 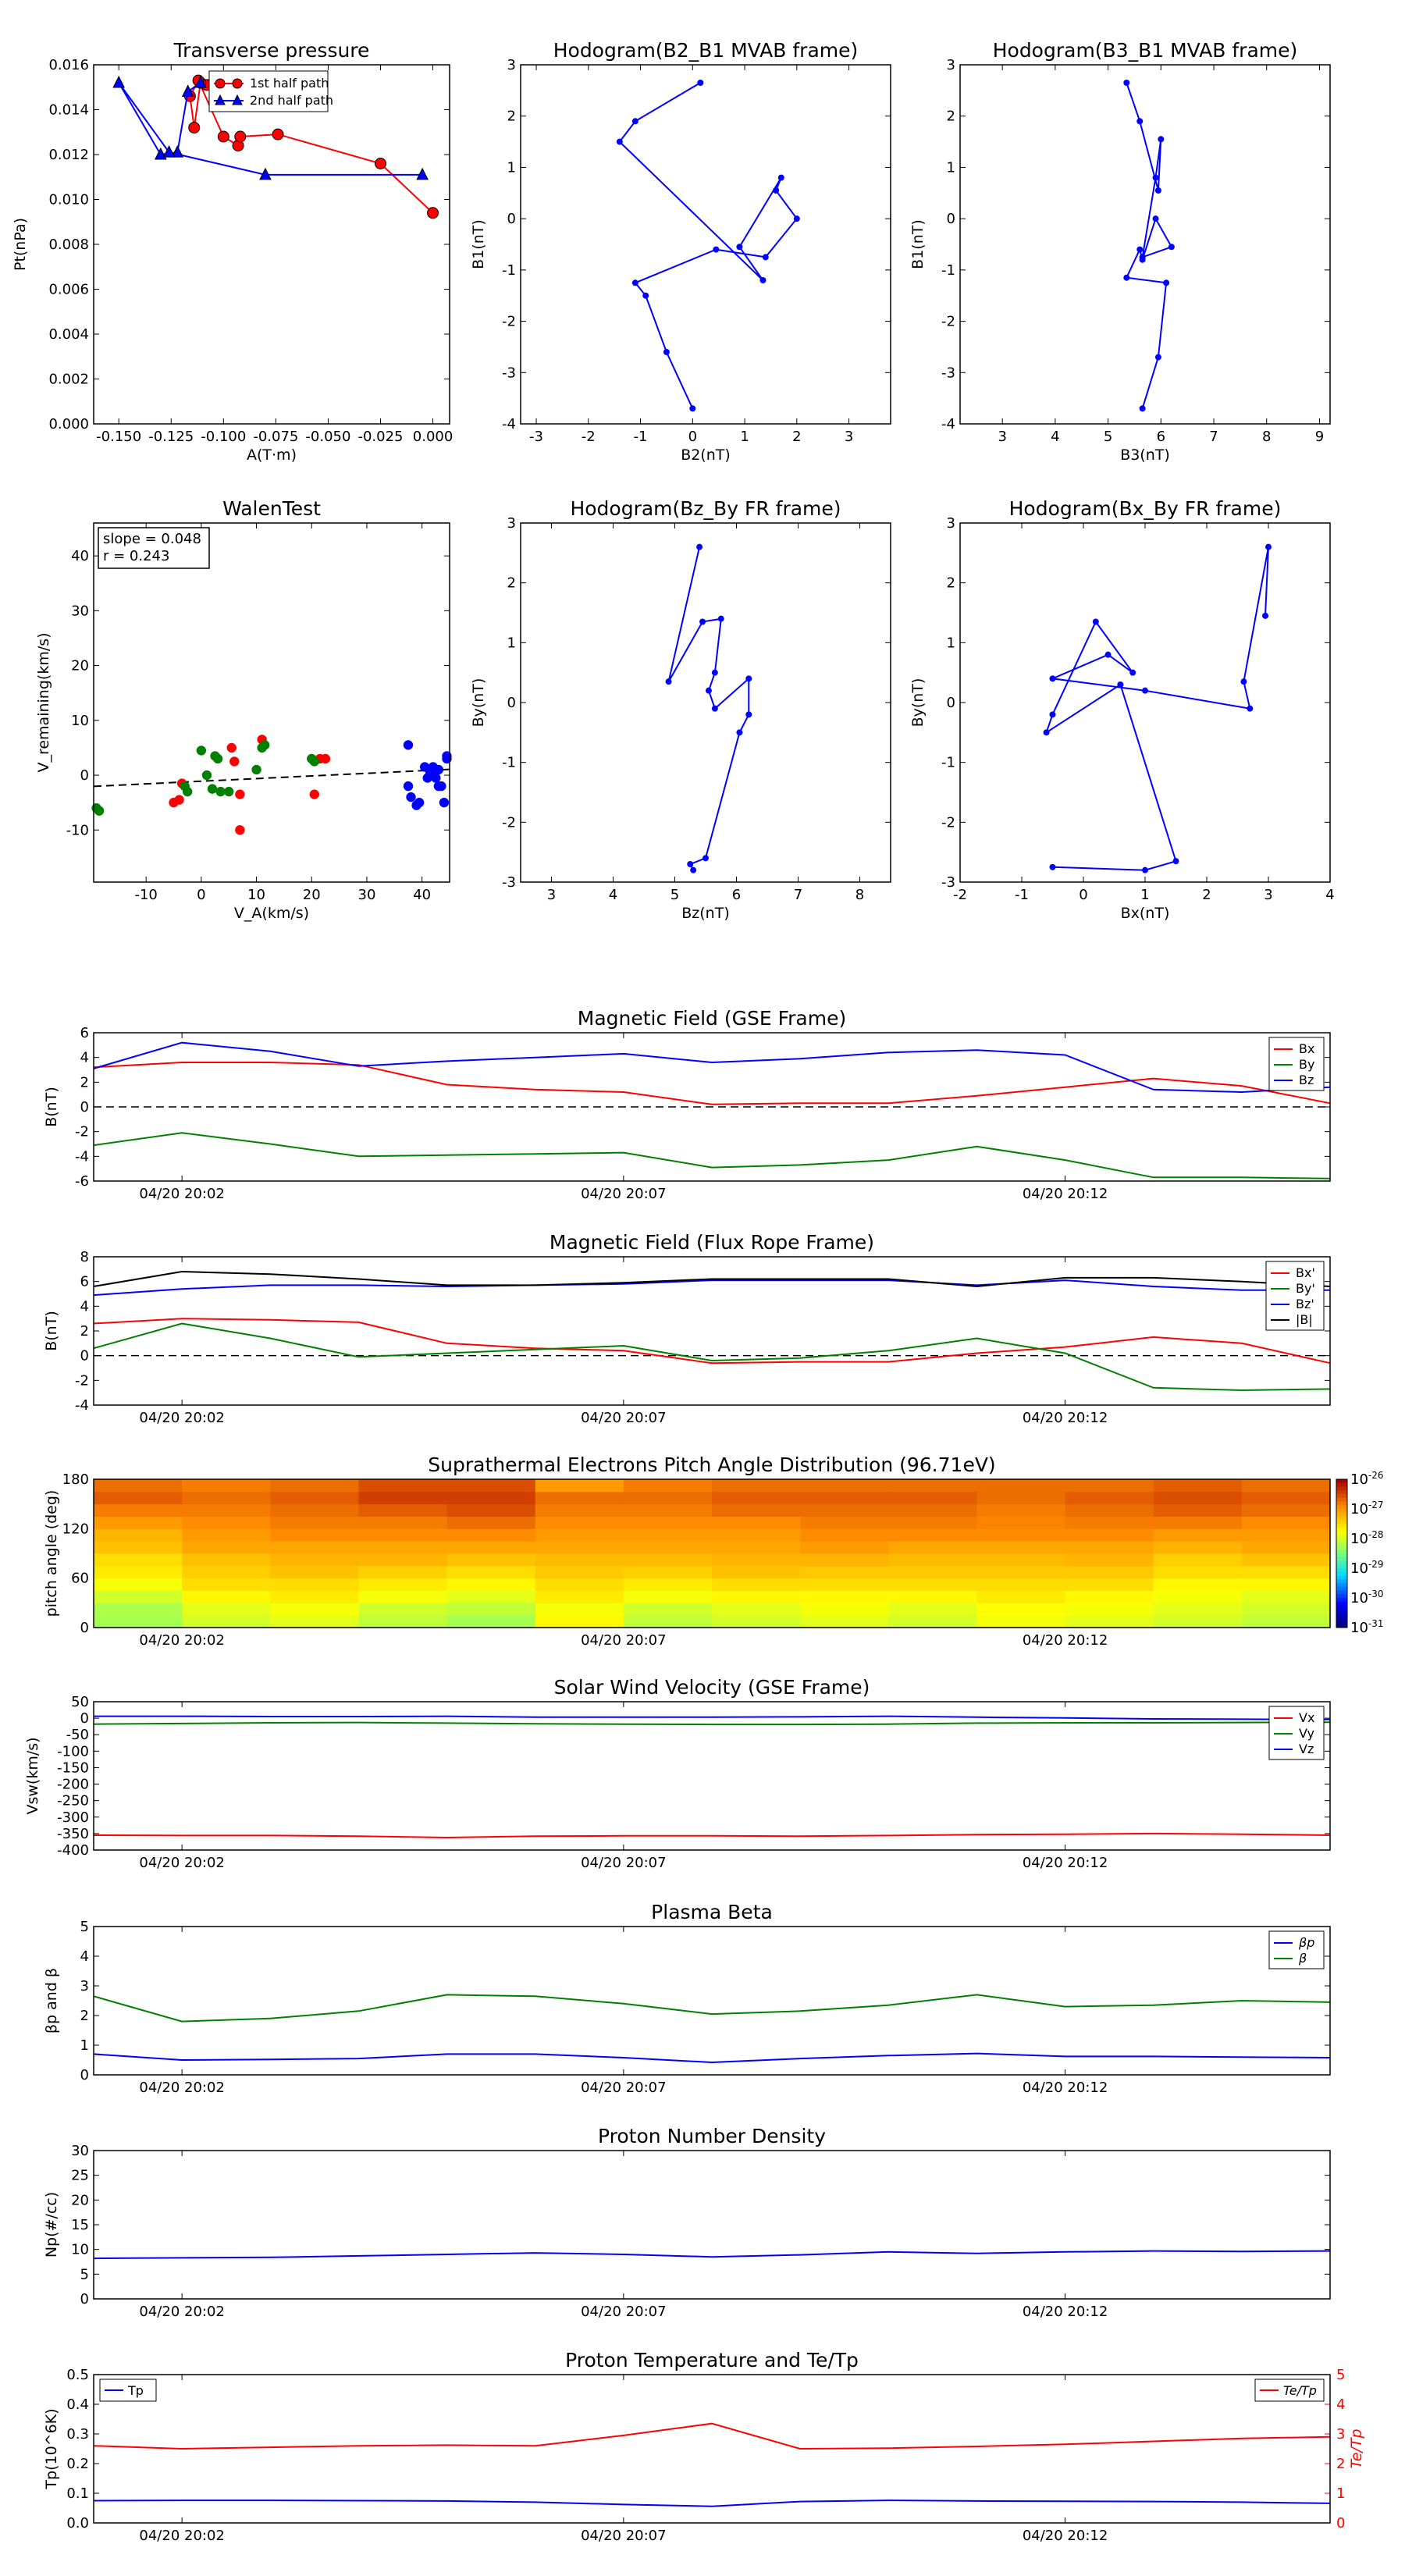 What do you see at coordinates (68, 65) in the screenshot?
I see `y-tick-label: 0.016` at bounding box center [68, 65].